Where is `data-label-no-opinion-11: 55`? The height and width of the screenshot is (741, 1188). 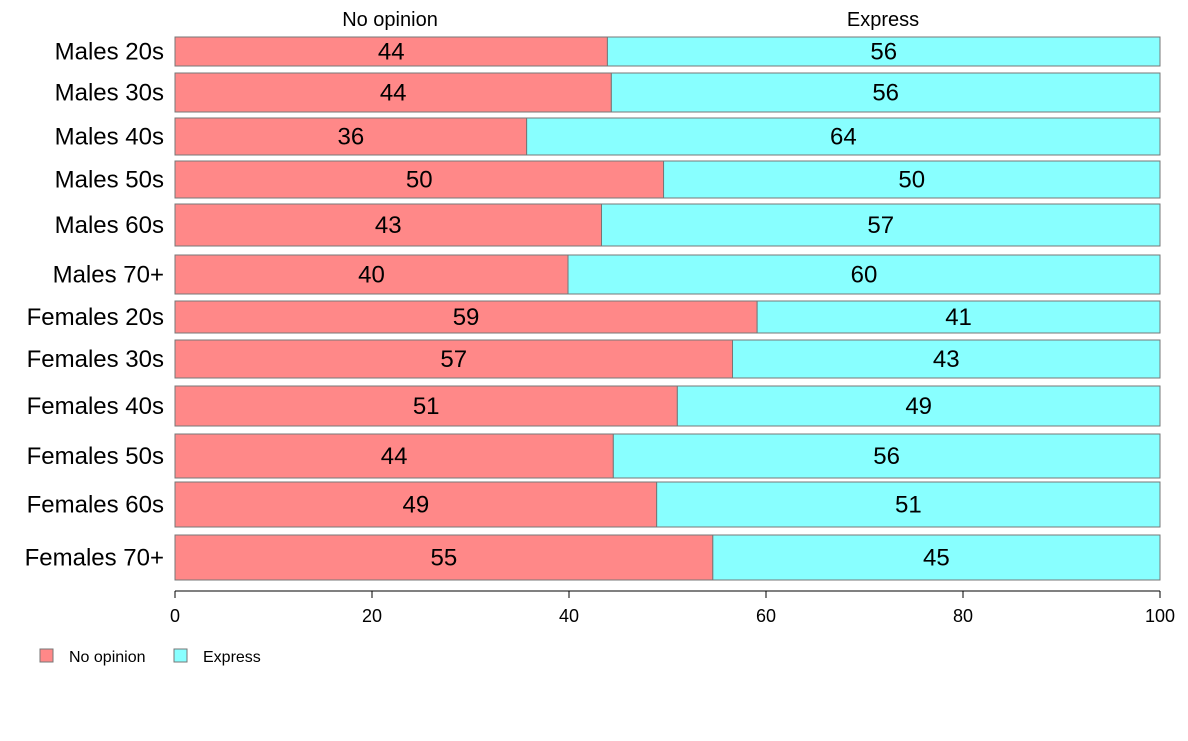
data-label-no-opinion-11: 55 is located at coordinates (444, 558).